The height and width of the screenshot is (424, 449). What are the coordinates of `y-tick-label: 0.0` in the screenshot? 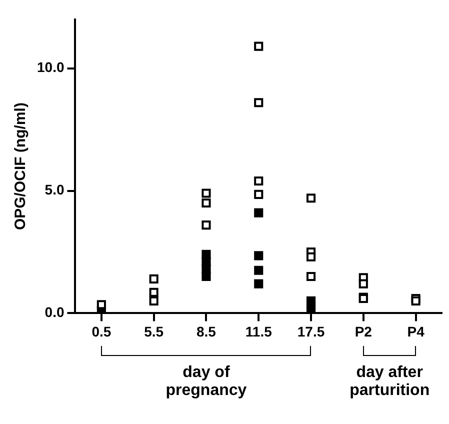 It's located at (54, 312).